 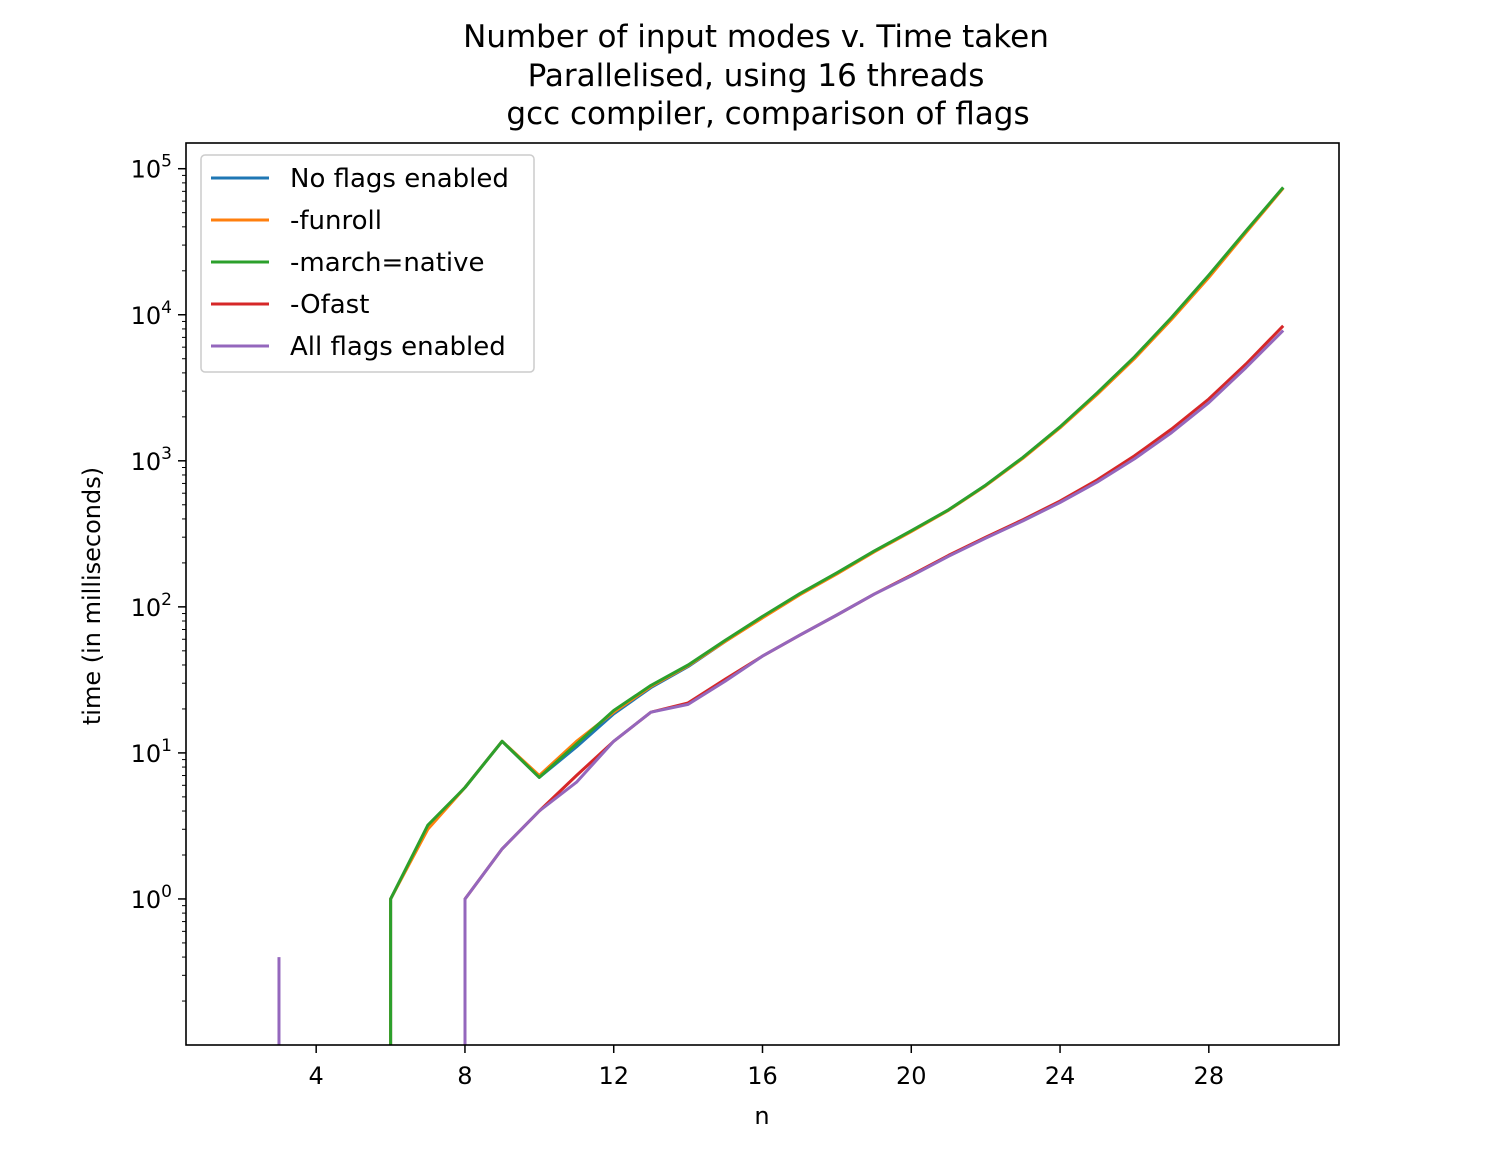 What do you see at coordinates (911, 1076) in the screenshot?
I see `x-tick-label: 20` at bounding box center [911, 1076].